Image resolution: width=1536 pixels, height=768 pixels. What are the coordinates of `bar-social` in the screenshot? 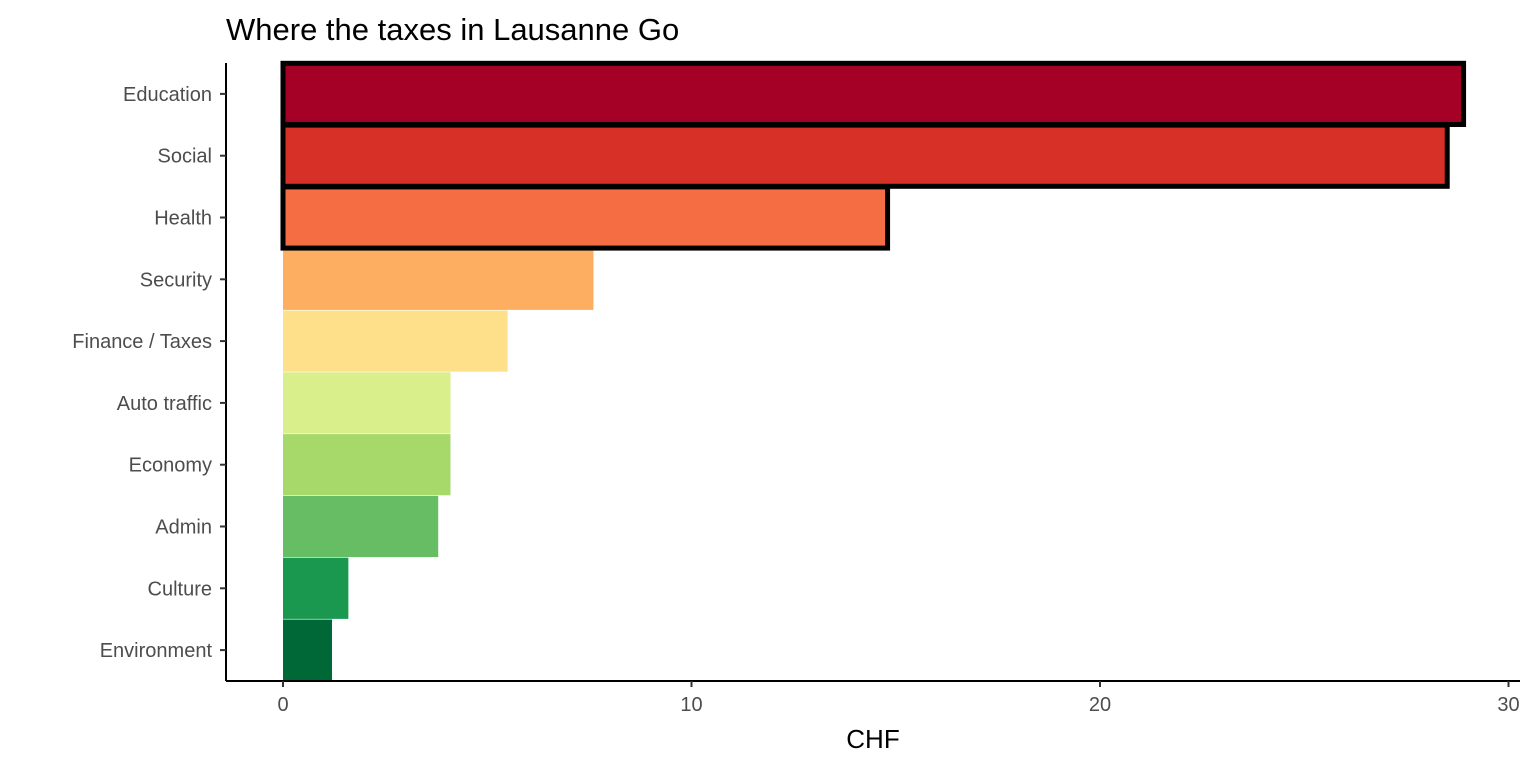 It's located at (865, 155).